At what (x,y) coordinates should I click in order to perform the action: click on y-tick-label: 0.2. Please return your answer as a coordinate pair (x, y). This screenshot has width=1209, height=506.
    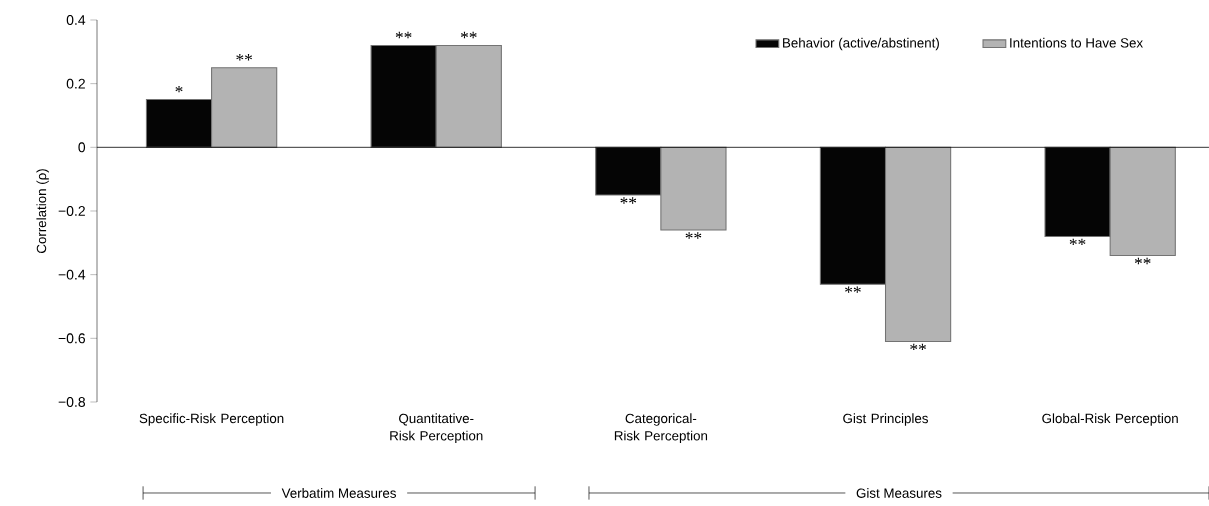
    Looking at the image, I should click on (75, 83).